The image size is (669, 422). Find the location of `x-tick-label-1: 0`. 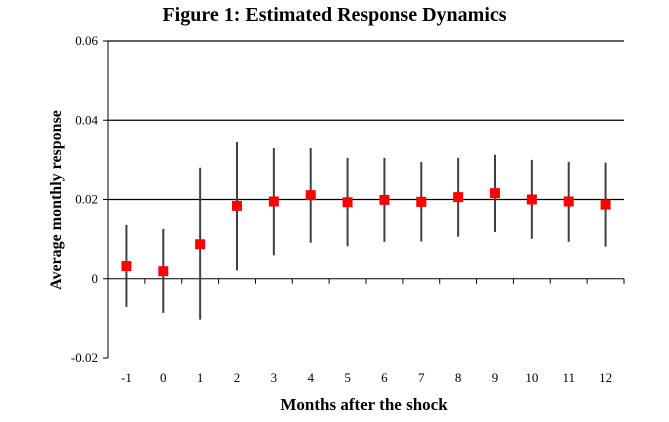

x-tick-label-1: 0 is located at coordinates (163, 377).